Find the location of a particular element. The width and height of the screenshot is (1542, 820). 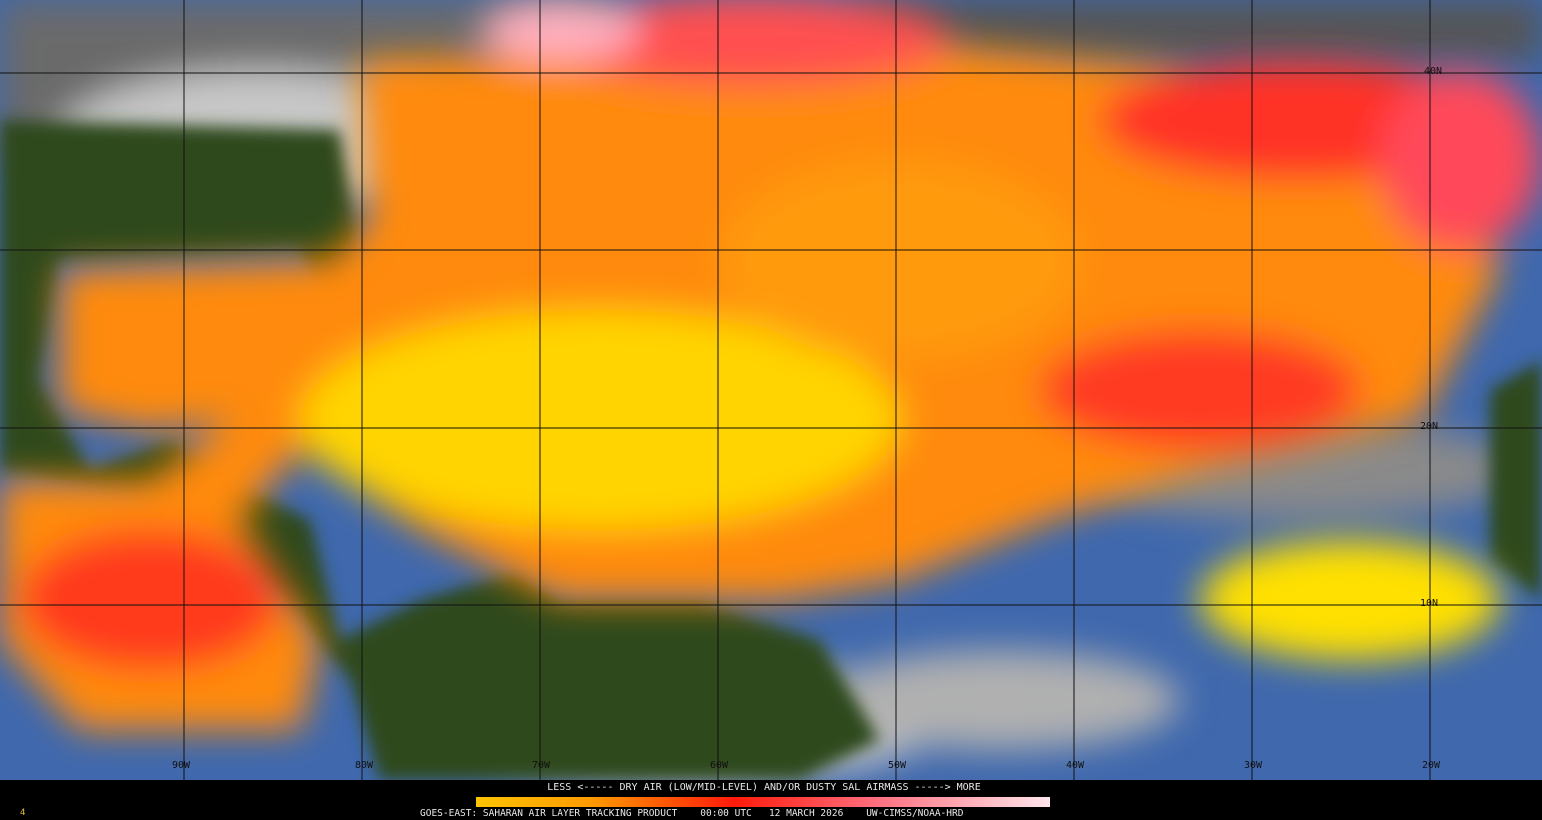

lat-label: 40N is located at coordinates (1433, 71).